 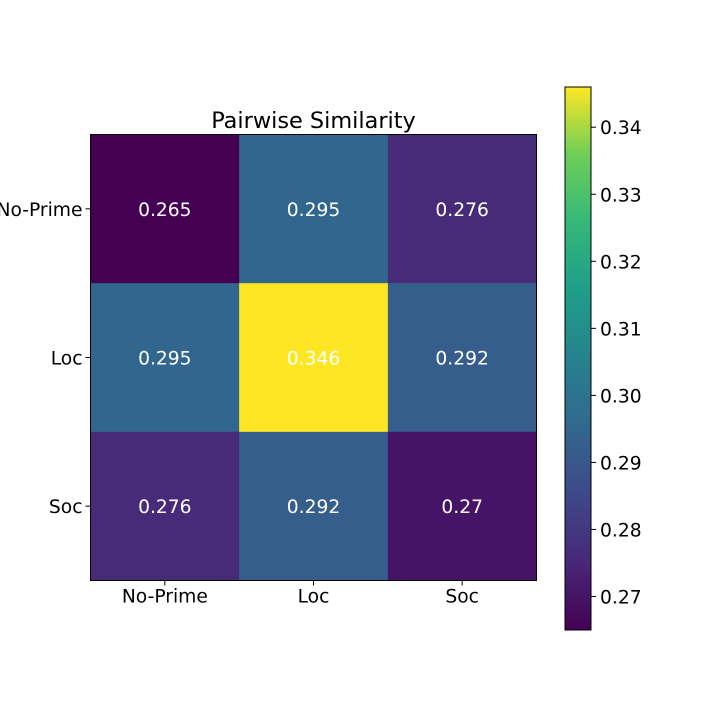 What do you see at coordinates (462, 597) in the screenshot?
I see `x-tick-label: Soc` at bounding box center [462, 597].